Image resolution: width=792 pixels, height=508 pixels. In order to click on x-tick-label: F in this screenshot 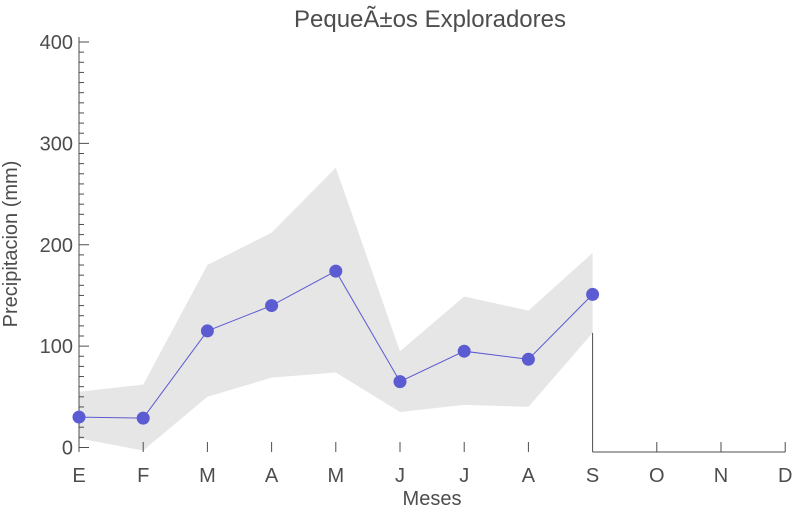, I will do `click(143, 476)`.